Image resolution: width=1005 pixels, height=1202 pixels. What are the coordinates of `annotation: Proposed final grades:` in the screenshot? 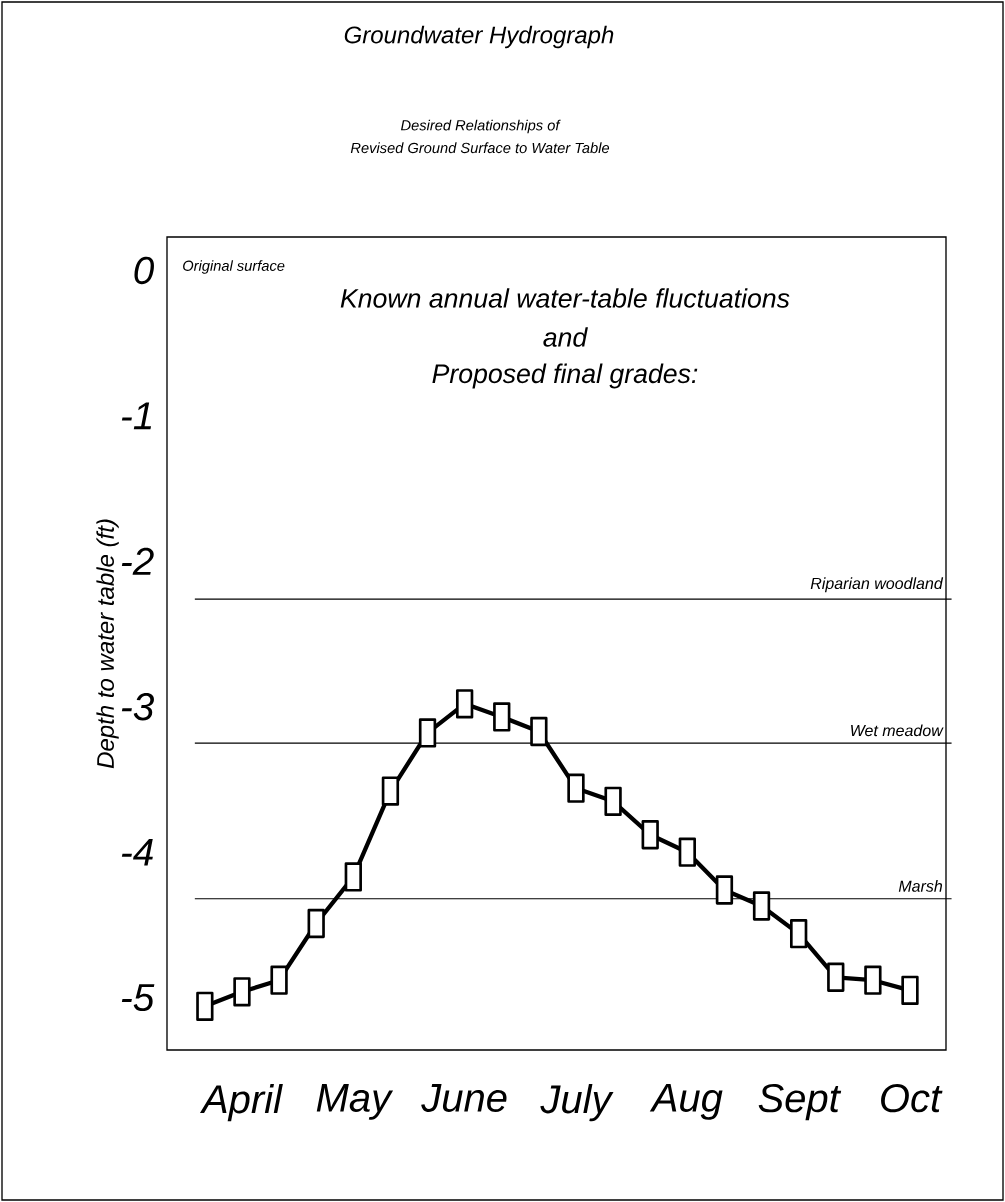 It's located at (565, 376).